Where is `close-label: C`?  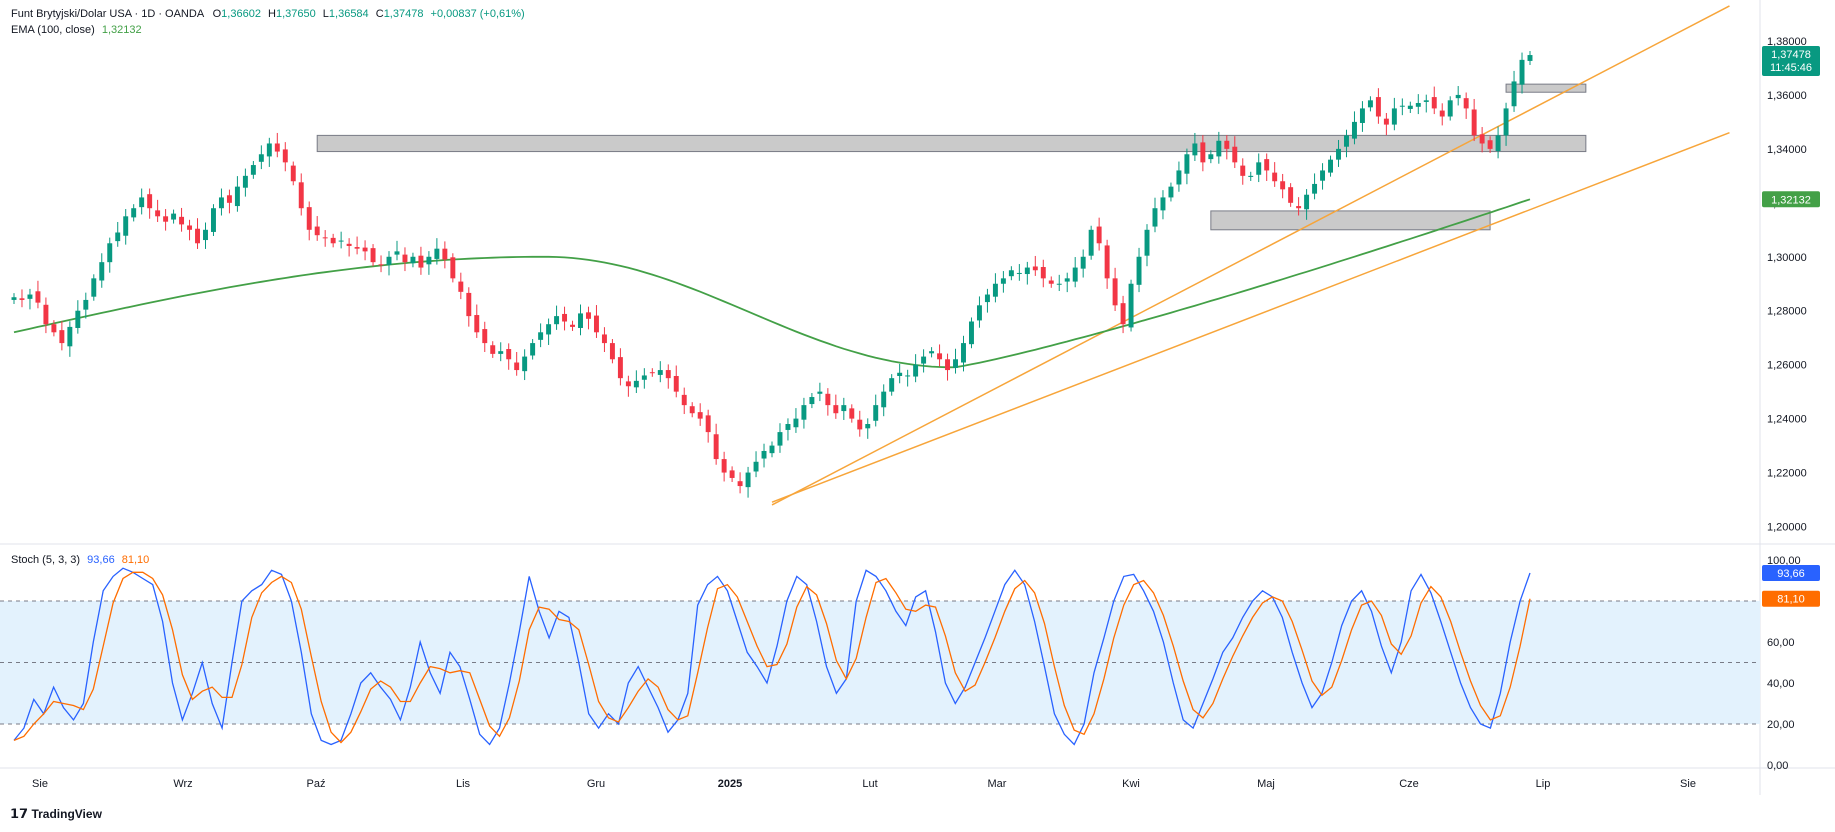
close-label: C is located at coordinates (379, 14).